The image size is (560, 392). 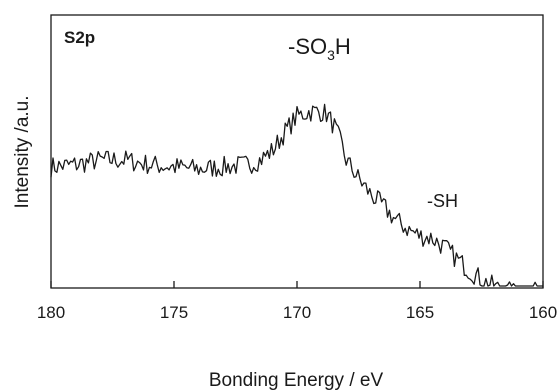 What do you see at coordinates (174, 312) in the screenshot?
I see `x-tick-label: 175` at bounding box center [174, 312].